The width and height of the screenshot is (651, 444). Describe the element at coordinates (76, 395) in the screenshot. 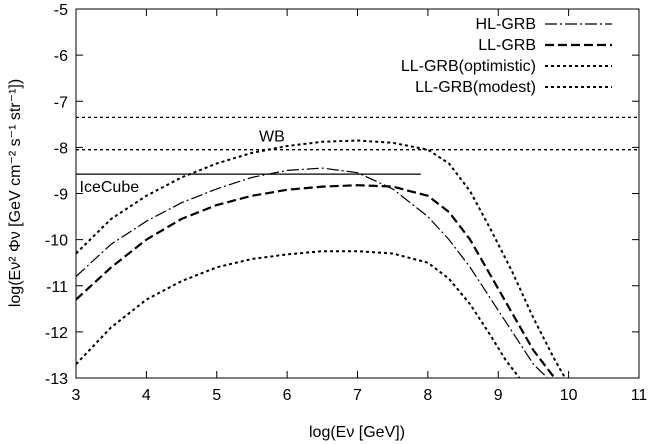

I see `x-tick-label: 3` at that location.